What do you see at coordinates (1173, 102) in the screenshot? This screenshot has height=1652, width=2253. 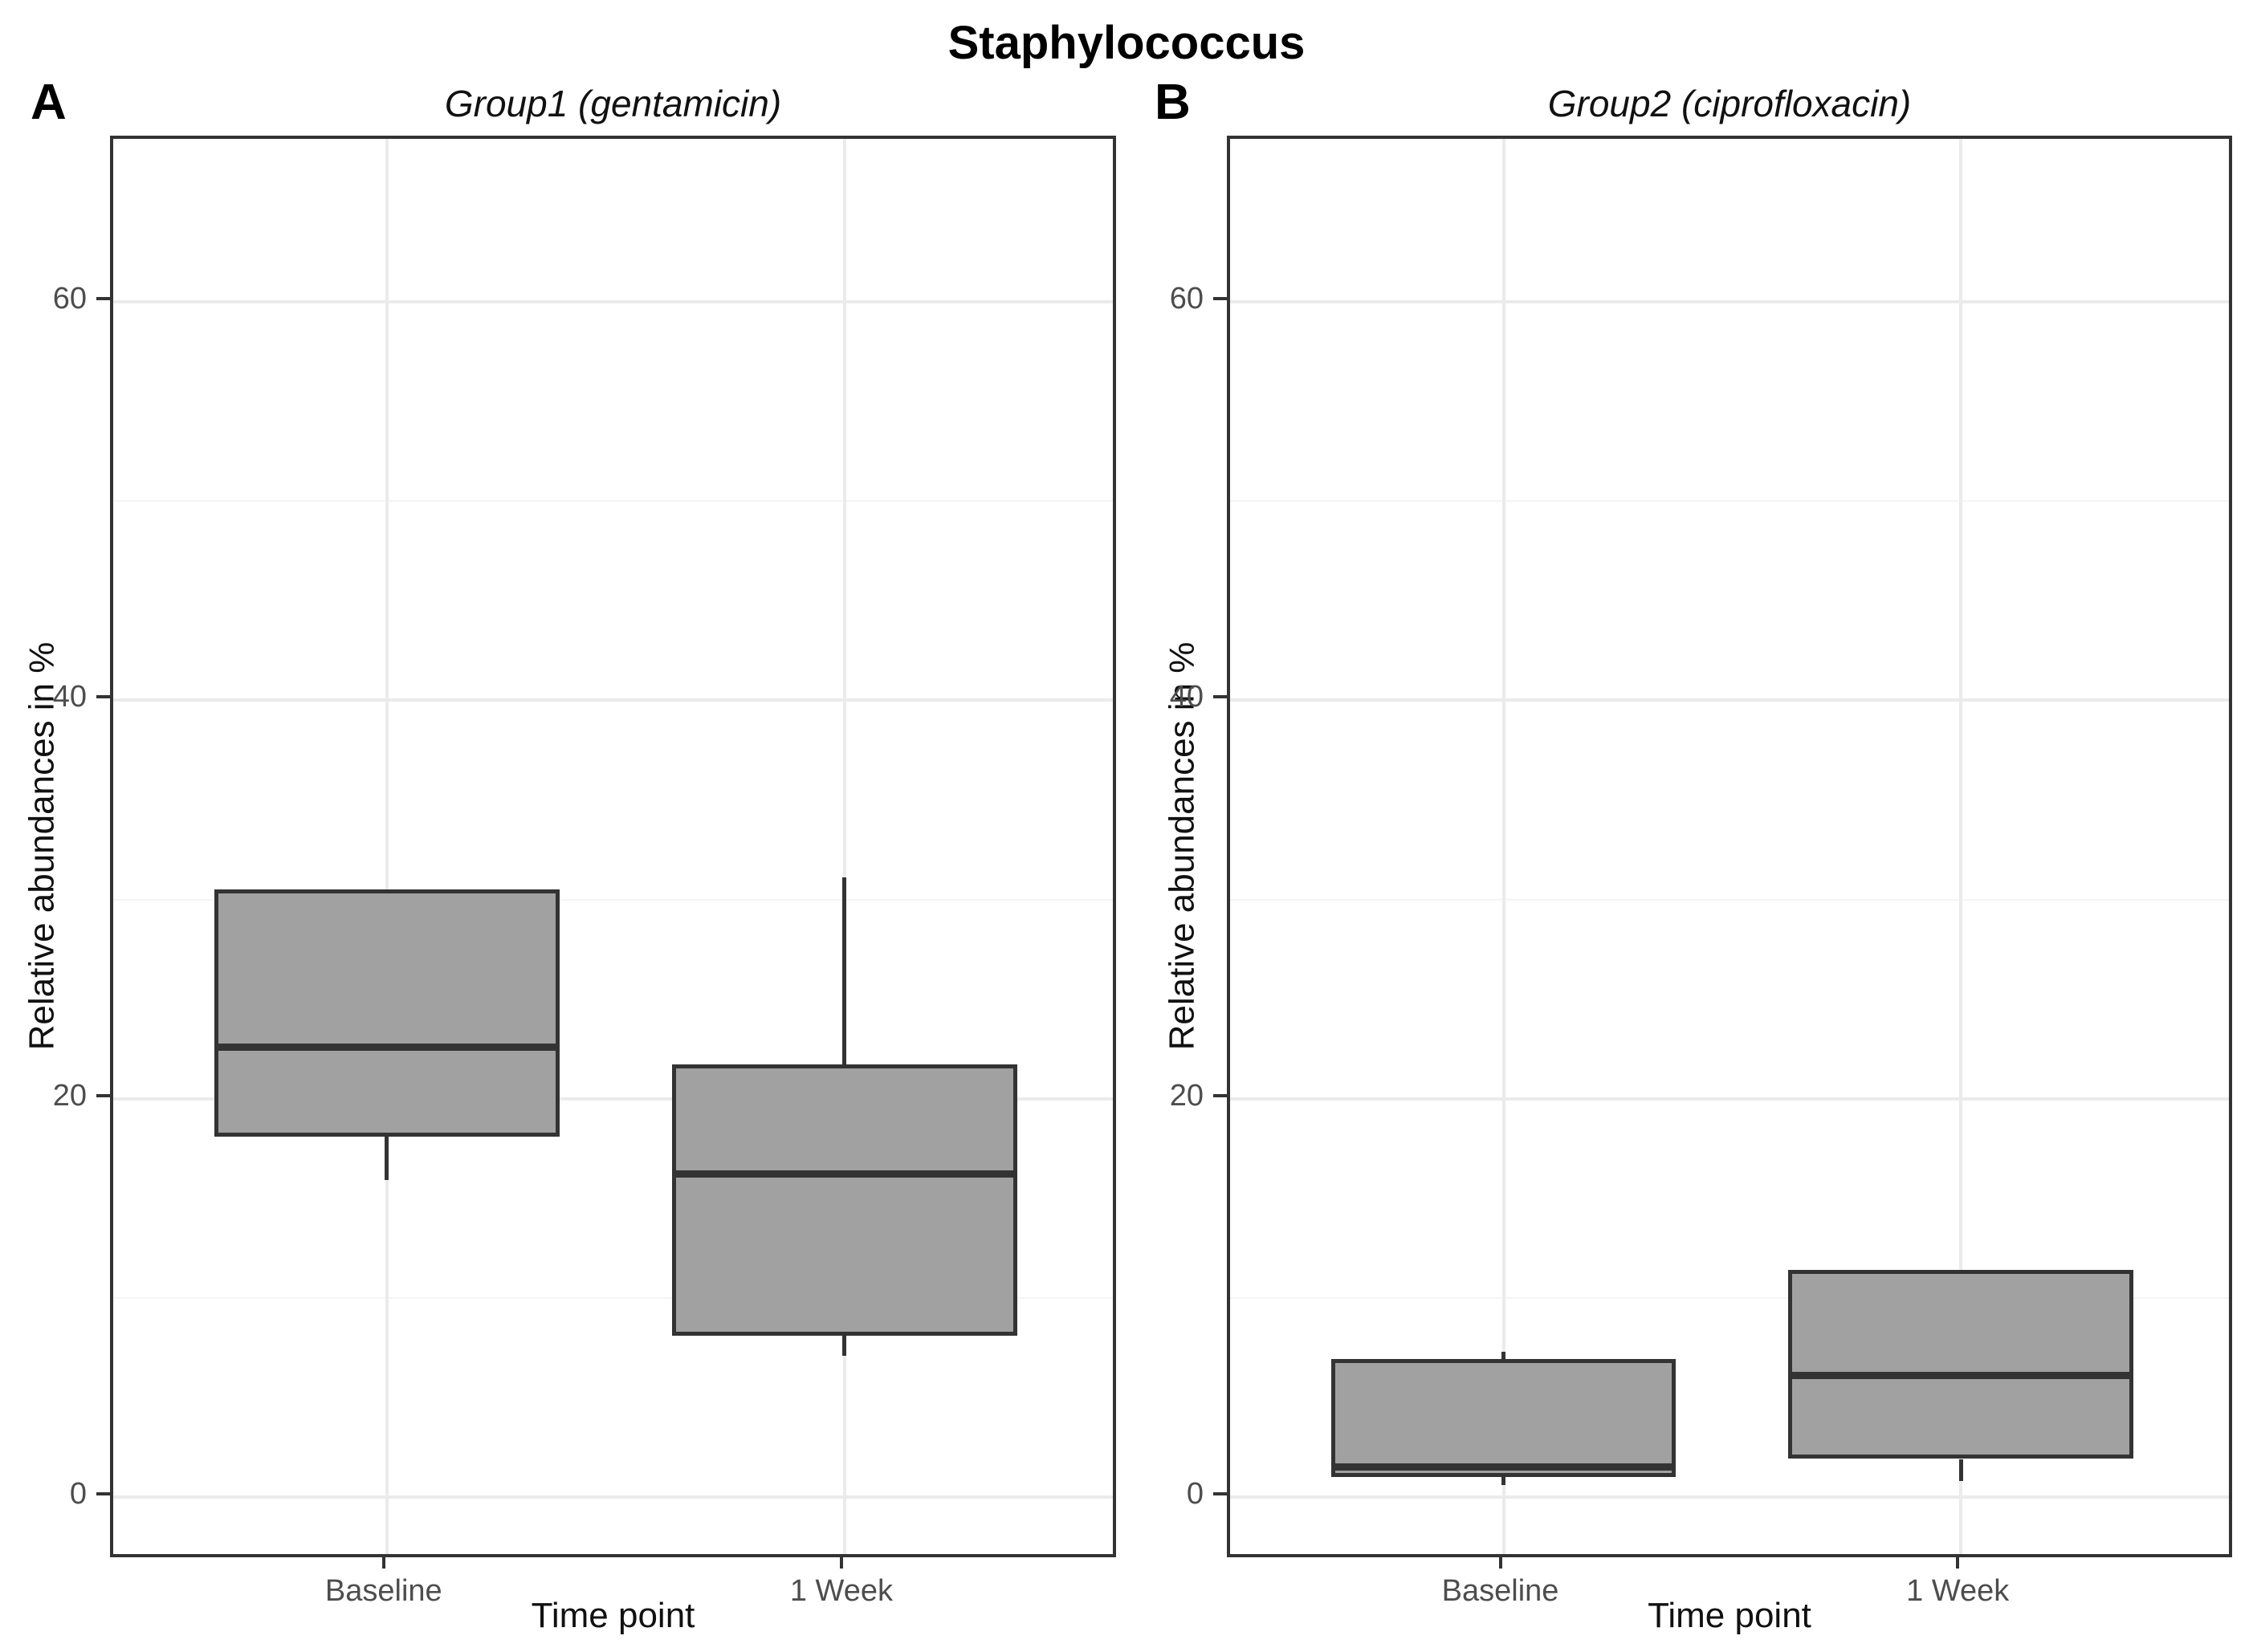 I see `panel-b-label: B` at bounding box center [1173, 102].